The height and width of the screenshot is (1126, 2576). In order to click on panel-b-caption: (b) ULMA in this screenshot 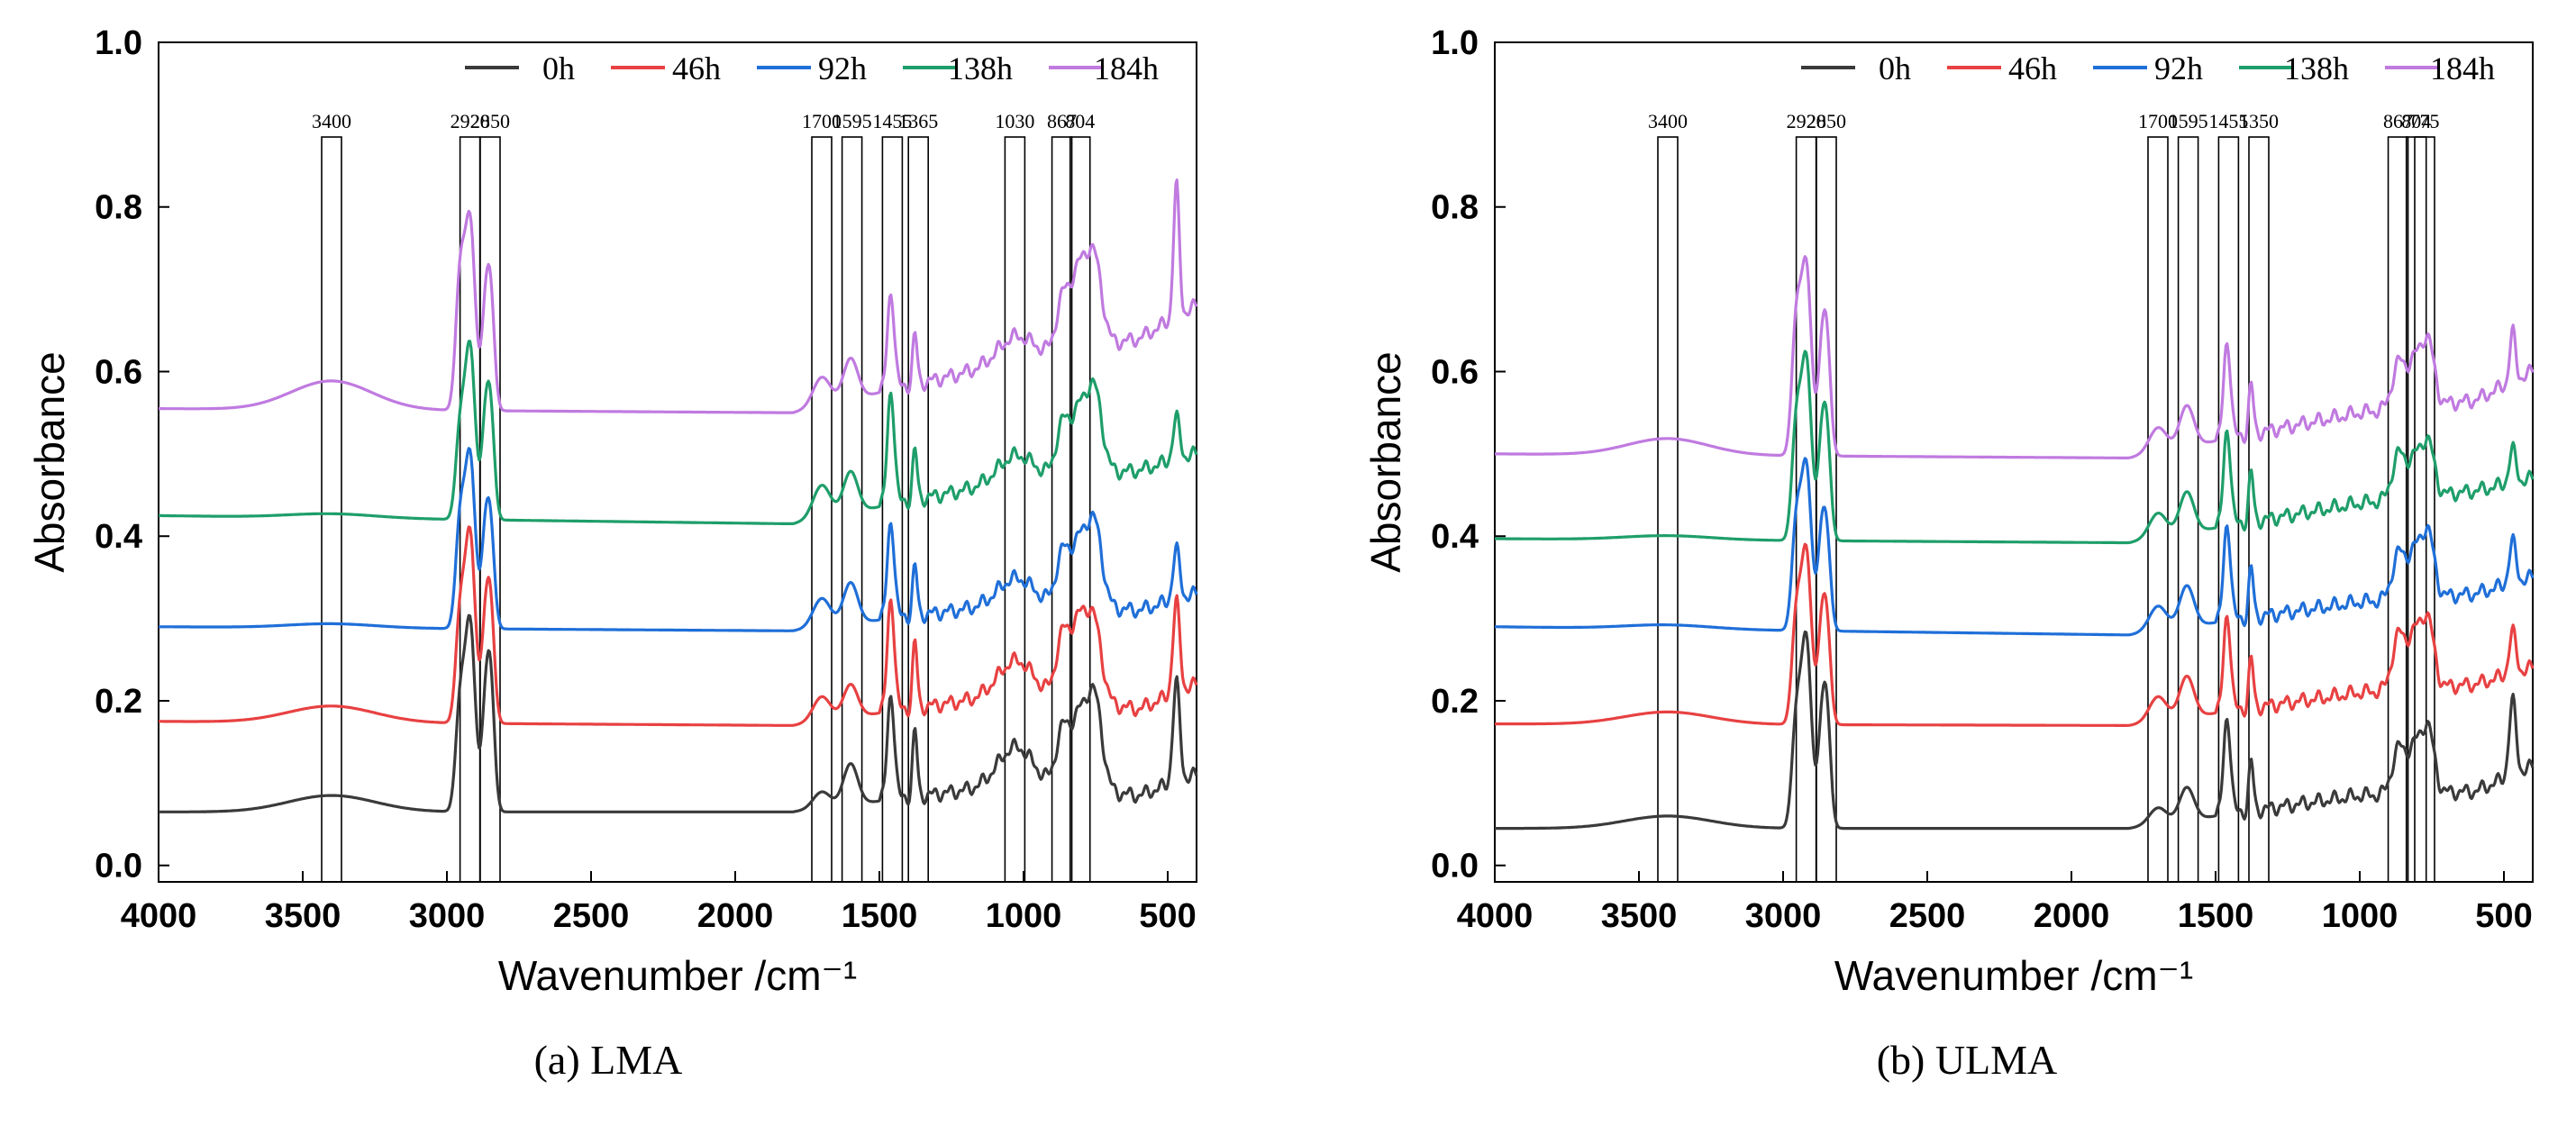, I will do `click(1967, 1060)`.